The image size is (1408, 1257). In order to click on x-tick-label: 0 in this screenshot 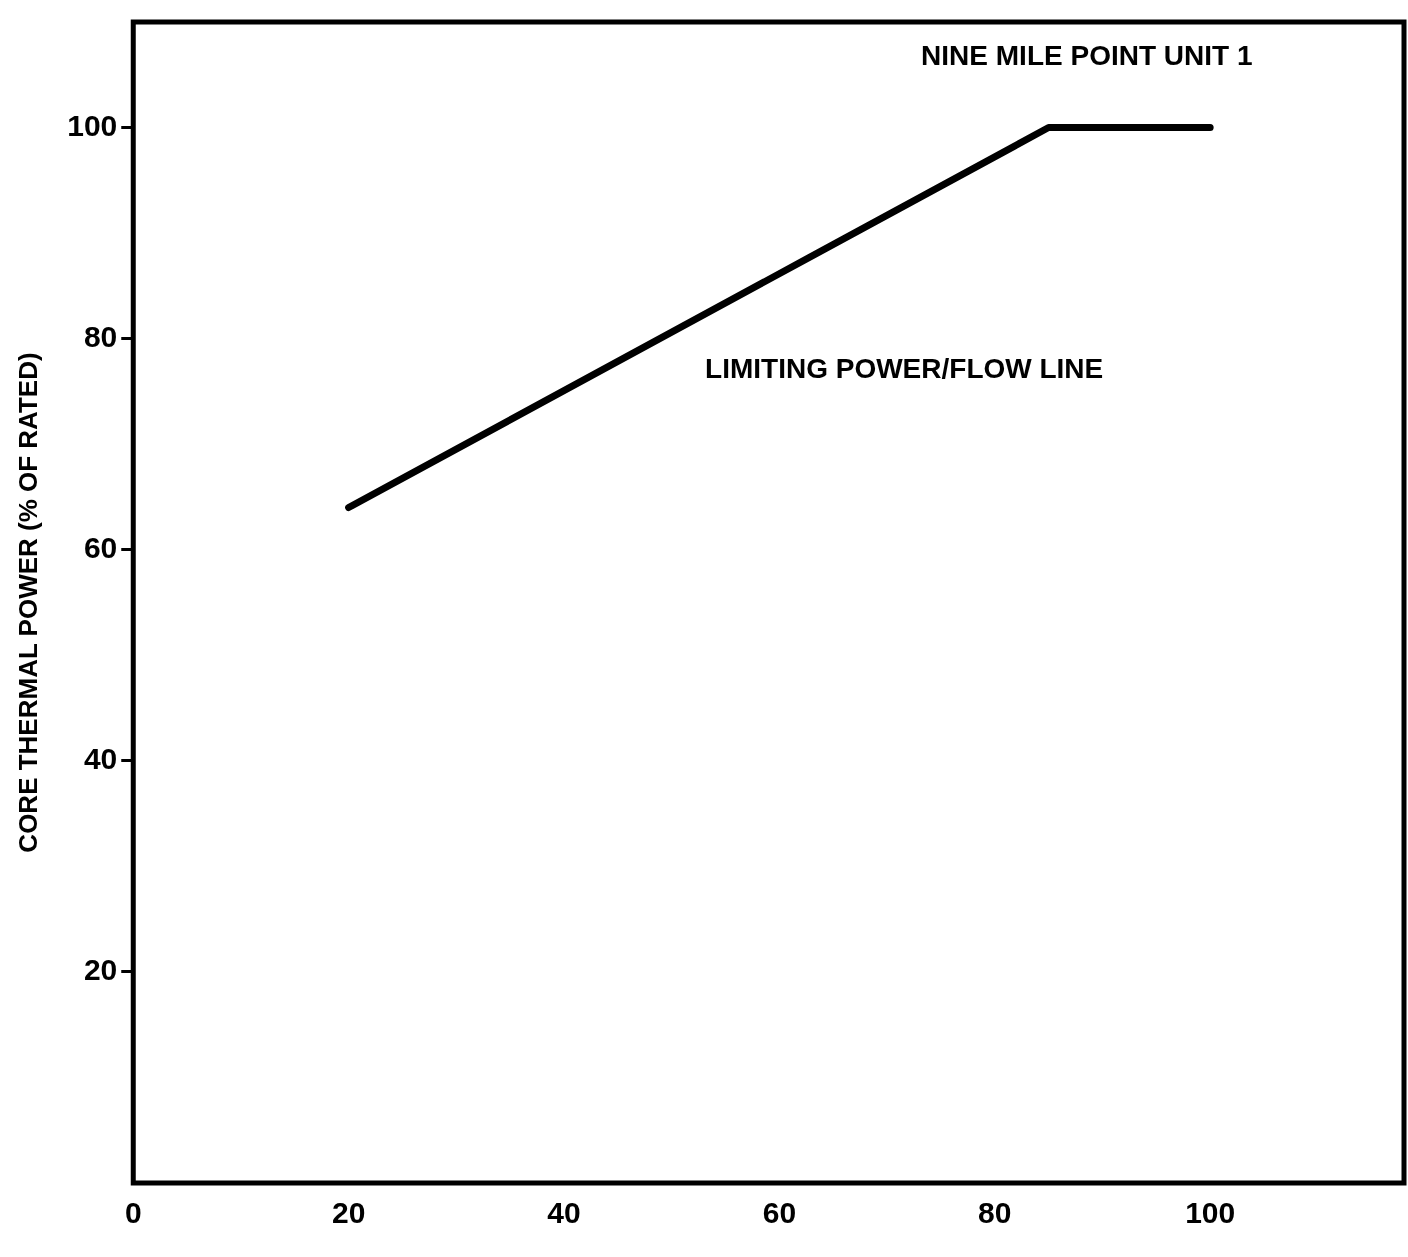, I will do `click(133, 1213)`.